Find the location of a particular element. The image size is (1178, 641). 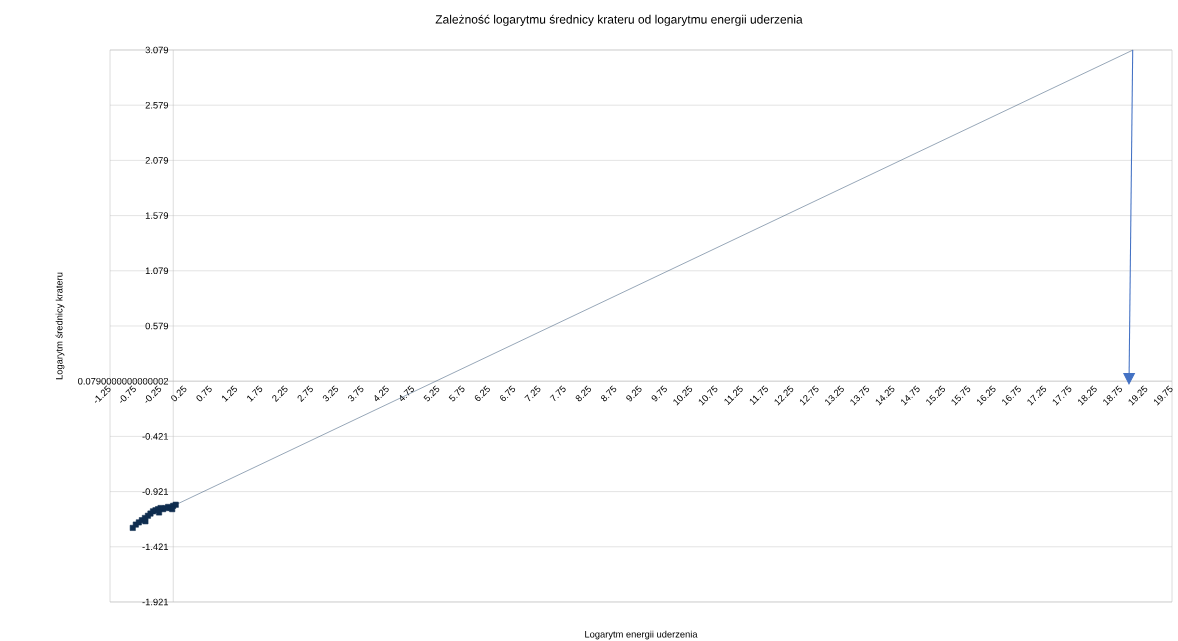

y-tick-label: 0.0790000000000002 is located at coordinates (123, 381).